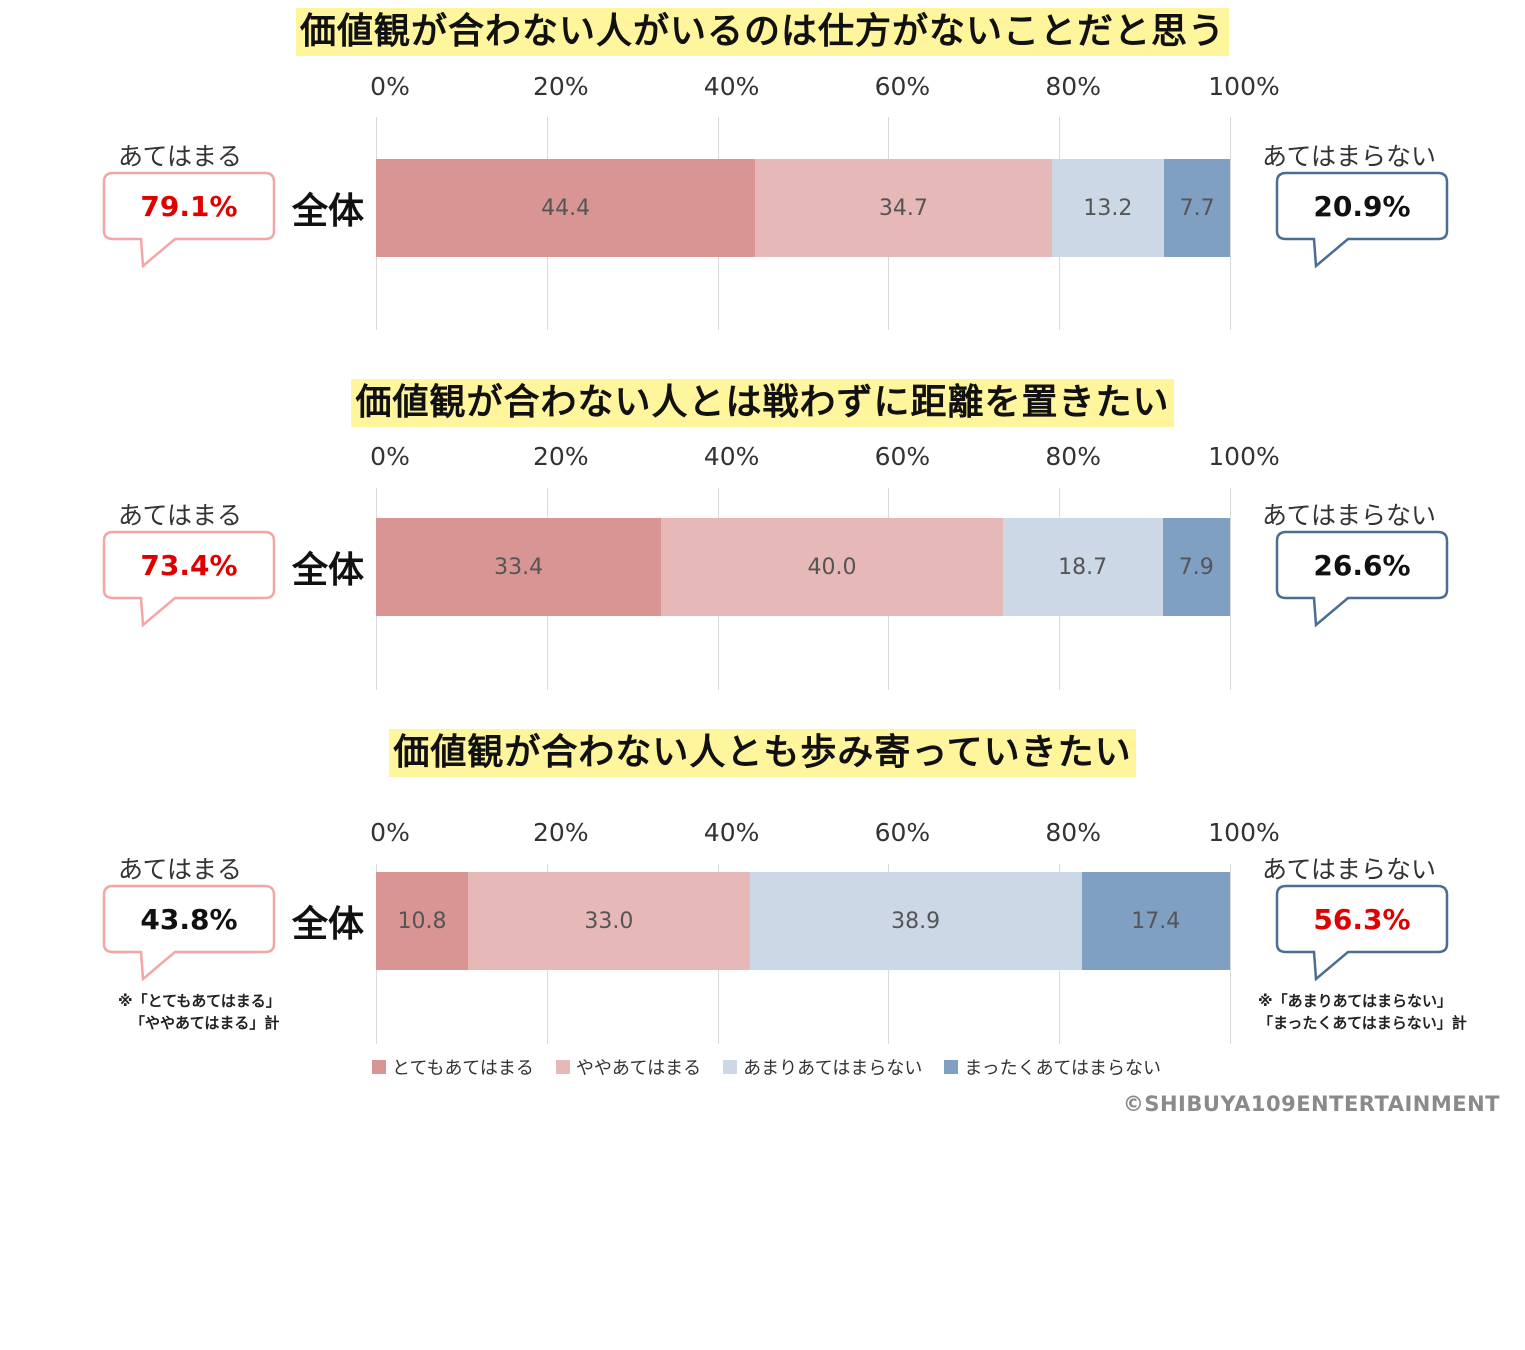 The width and height of the screenshot is (1525, 1350). I want to click on data-label: 18.7, so click(1083, 567).